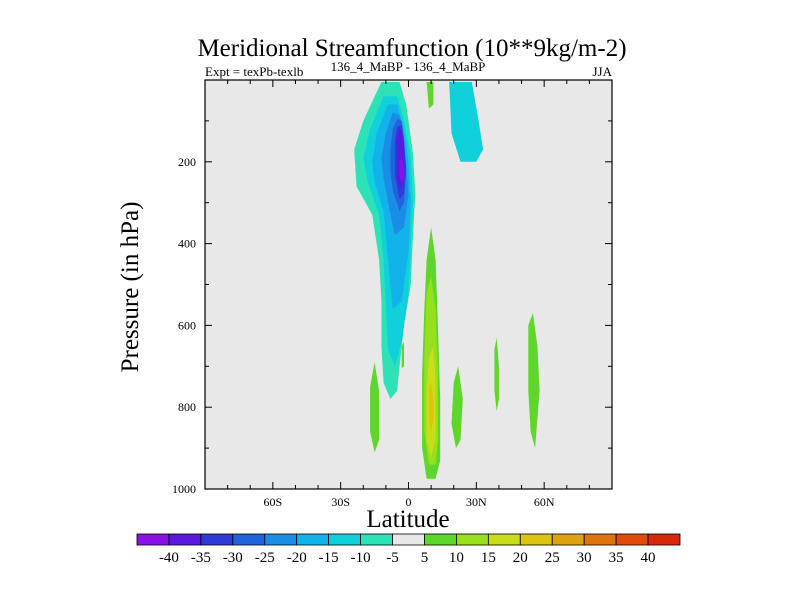 This screenshot has height=600, width=800. What do you see at coordinates (408, 66) in the screenshot?
I see `chart-subtitle-center: 136_4_MaBP - 136_4_MaBP` at bounding box center [408, 66].